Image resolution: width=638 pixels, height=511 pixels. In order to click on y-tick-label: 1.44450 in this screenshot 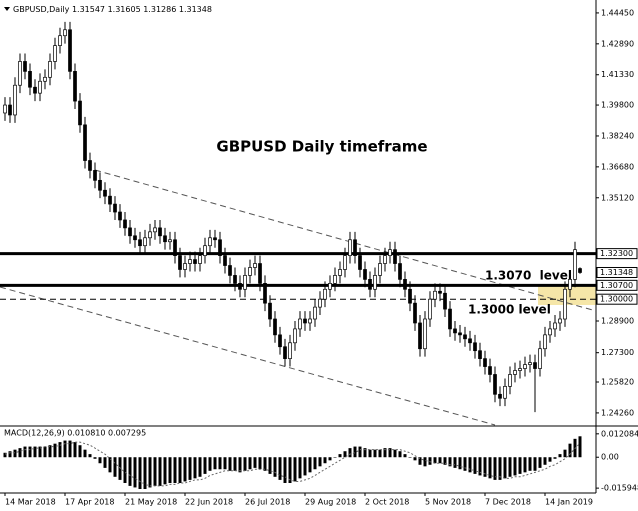, I will do `click(617, 12)`.